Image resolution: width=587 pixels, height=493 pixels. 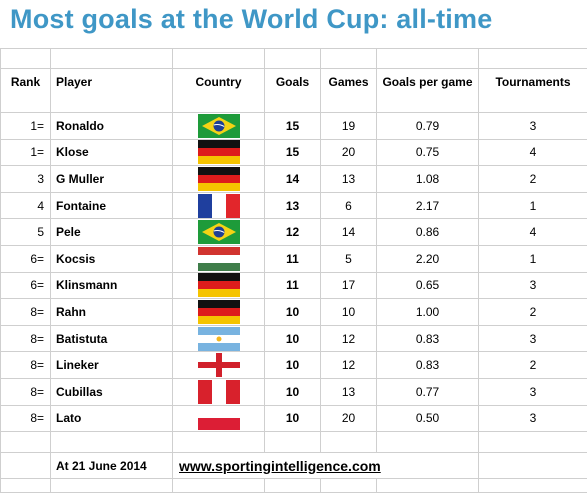 I want to click on tournaments-cell: 1, so click(x=532, y=258).